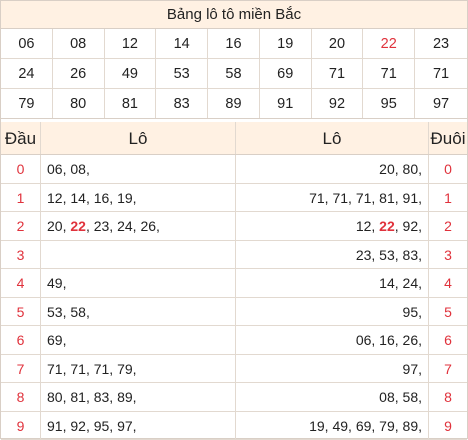 This screenshot has height=440, width=468. I want to click on lo-number: 20, so click(387, 169).